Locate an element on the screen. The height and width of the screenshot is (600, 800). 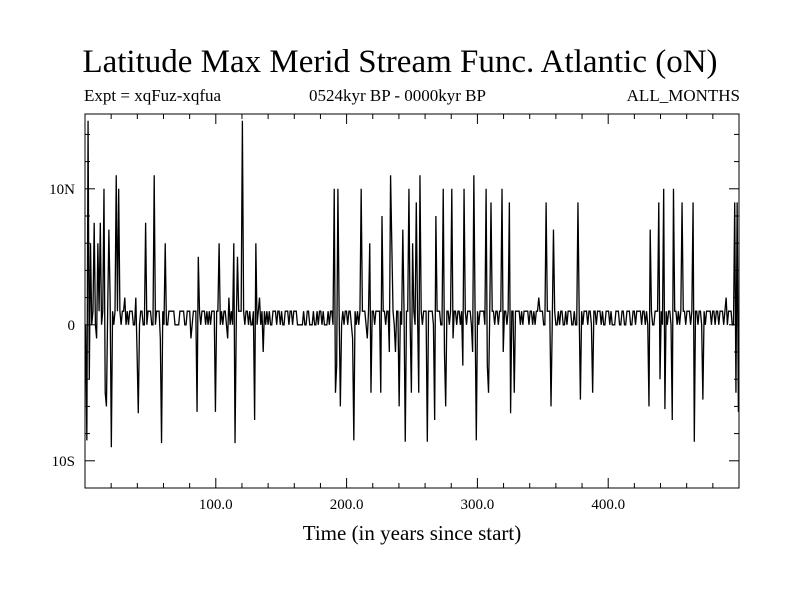
y-tick-label: 0 is located at coordinates (72, 326).